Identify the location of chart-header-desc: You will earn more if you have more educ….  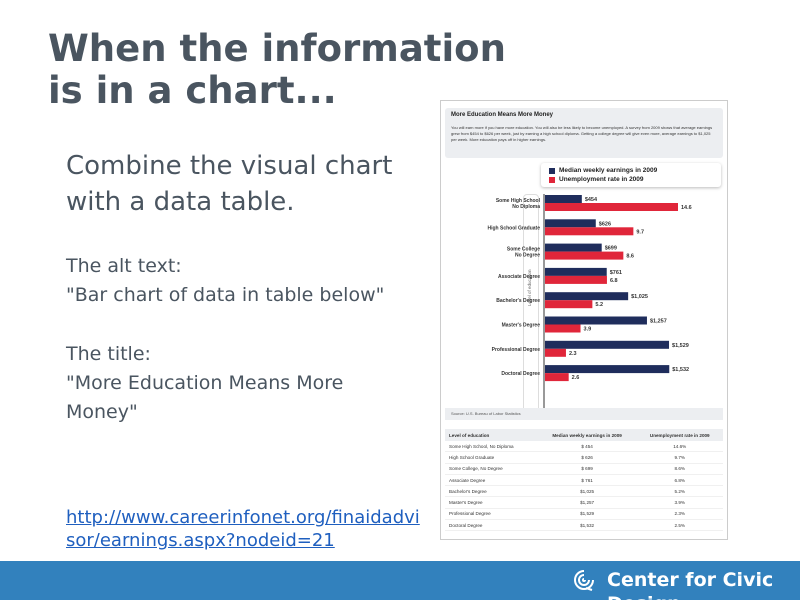
(582, 133).